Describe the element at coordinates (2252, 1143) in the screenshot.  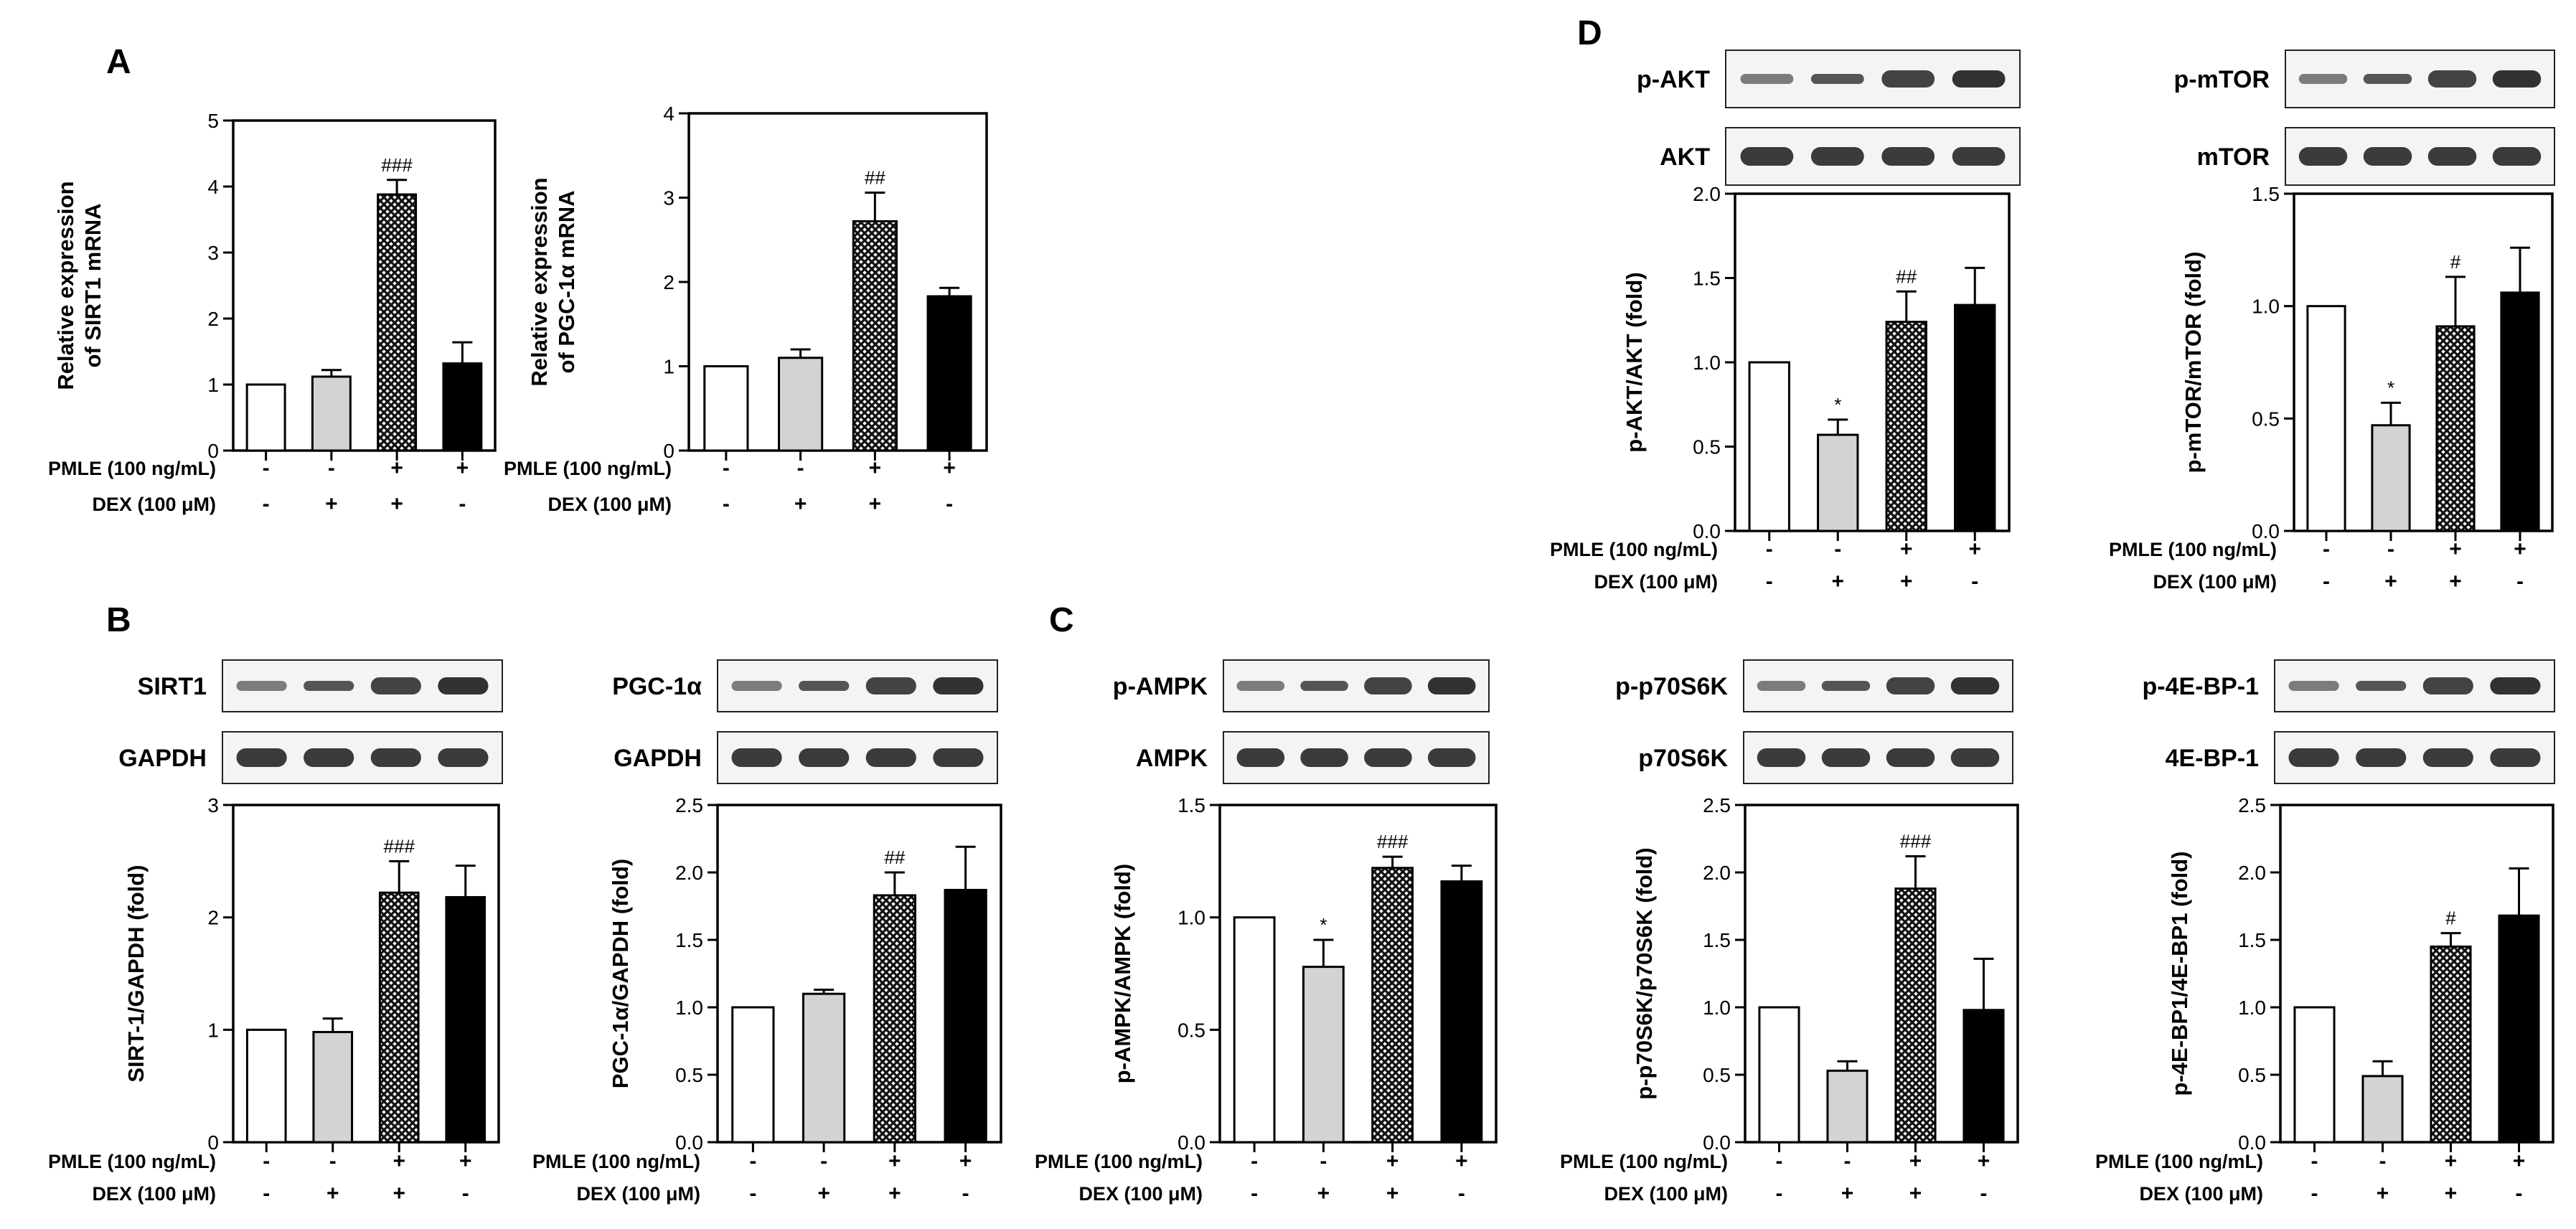
I see `y-tick-label: 0.0` at that location.